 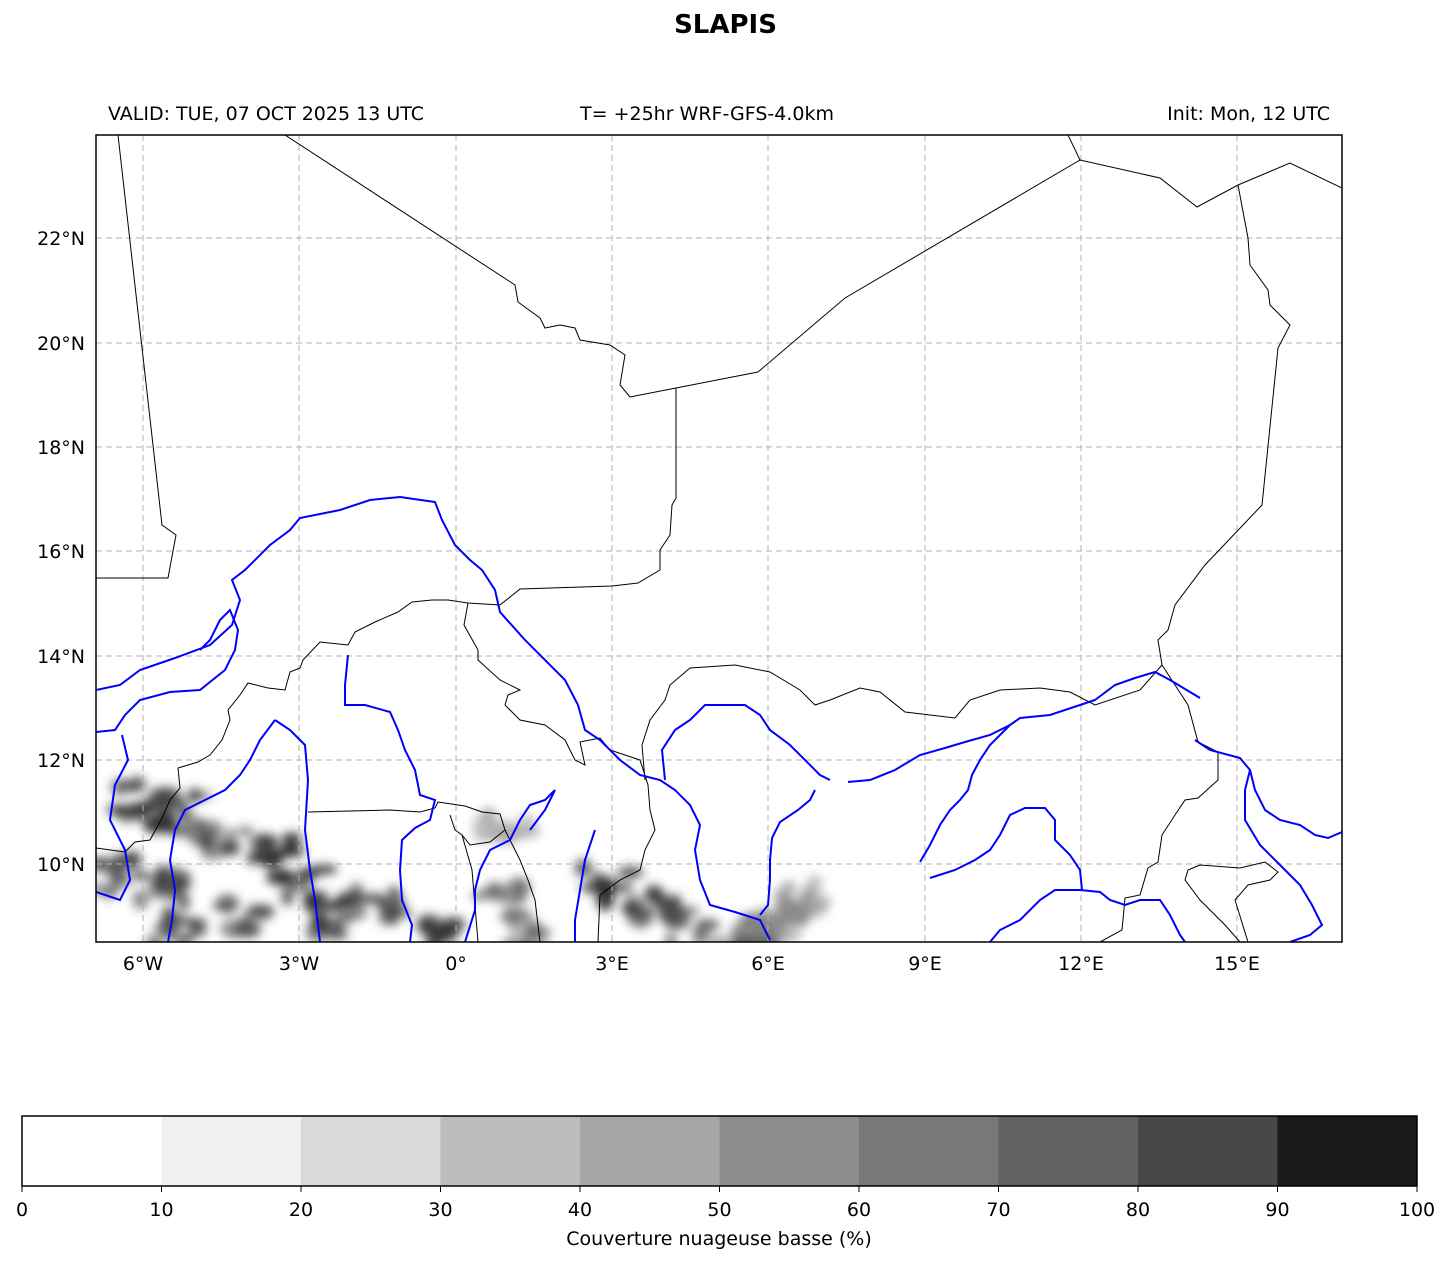 What do you see at coordinates (61, 239) in the screenshot?
I see `lat-tick-label: 22°N` at bounding box center [61, 239].